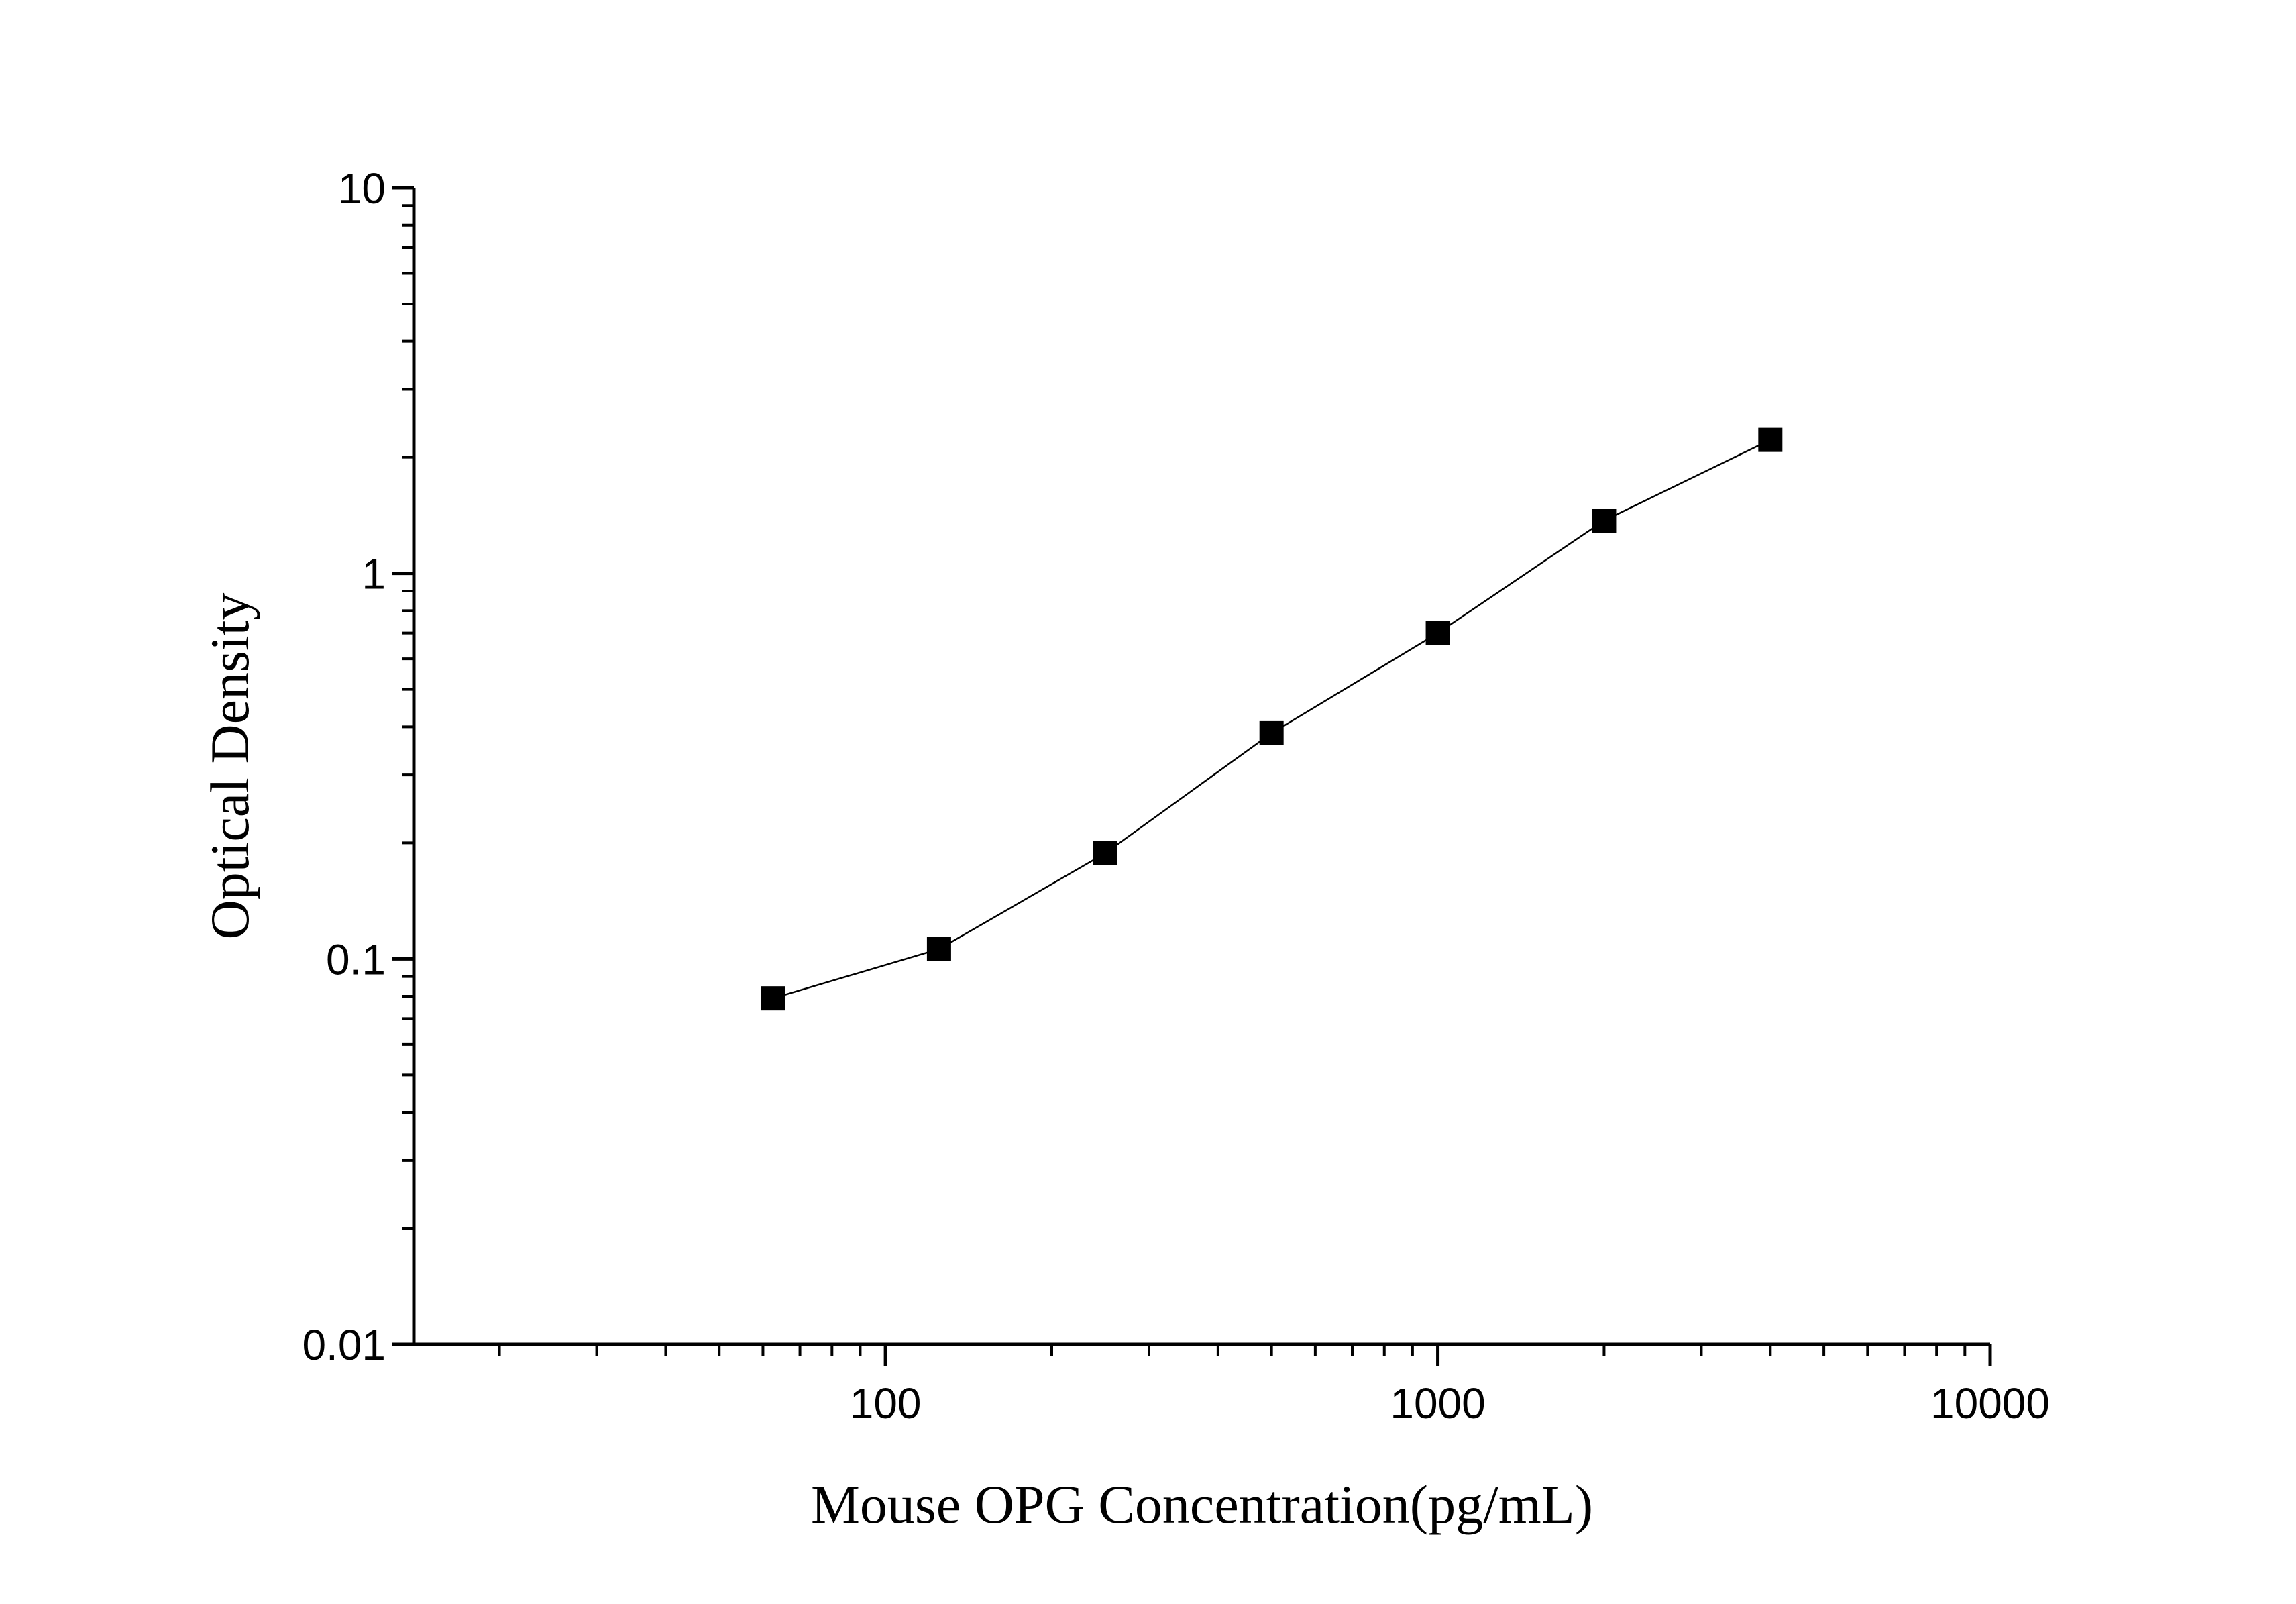 The height and width of the screenshot is (1604, 2296). What do you see at coordinates (344, 1345) in the screenshot?
I see `y-tick-label: 0.01` at bounding box center [344, 1345].